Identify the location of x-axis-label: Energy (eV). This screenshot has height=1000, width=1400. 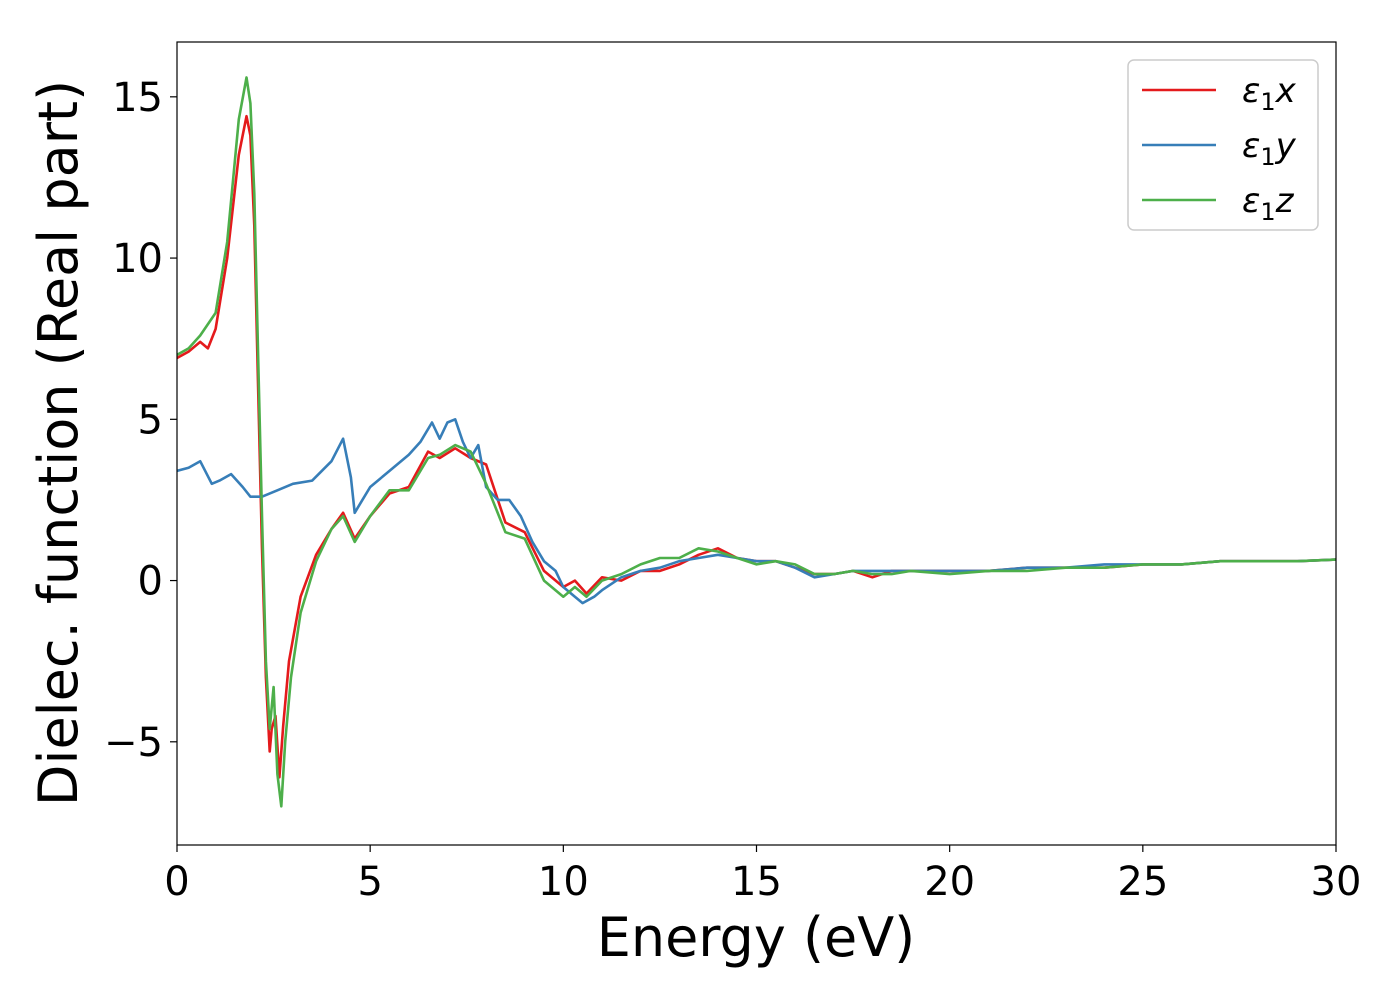
(756, 937).